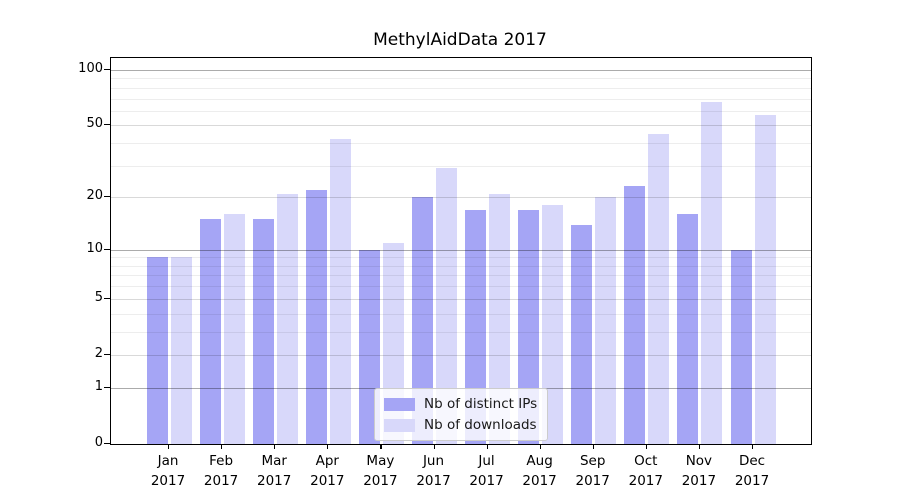 Image resolution: width=900 pixels, height=500 pixels. What do you see at coordinates (446, 306) in the screenshot?
I see `bar-downloads-jun` at bounding box center [446, 306].